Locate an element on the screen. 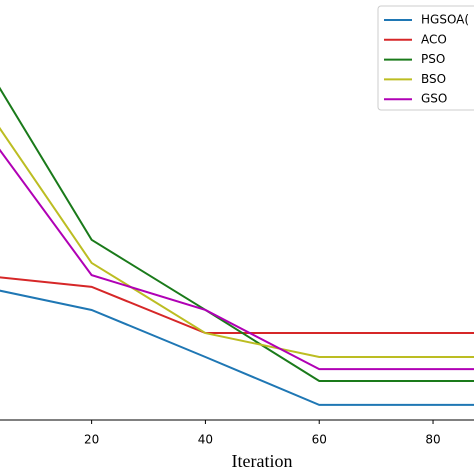  series-line is located at coordinates (237, 305).